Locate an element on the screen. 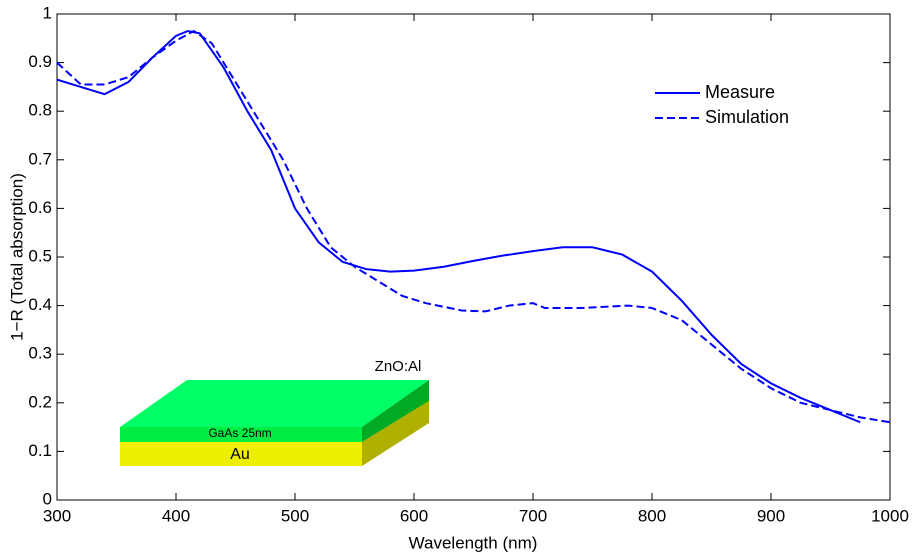 The width and height of the screenshot is (920, 556). y-tick-label: 0.1 is located at coordinates (40, 450).